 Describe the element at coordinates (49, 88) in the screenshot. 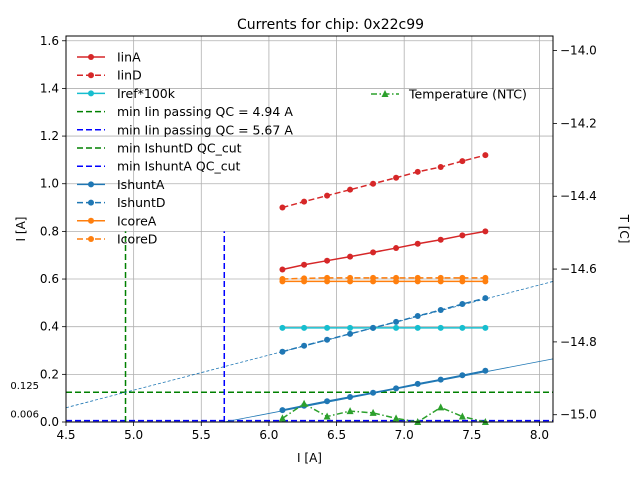

I see `y-tick-label: 1.4` at that location.